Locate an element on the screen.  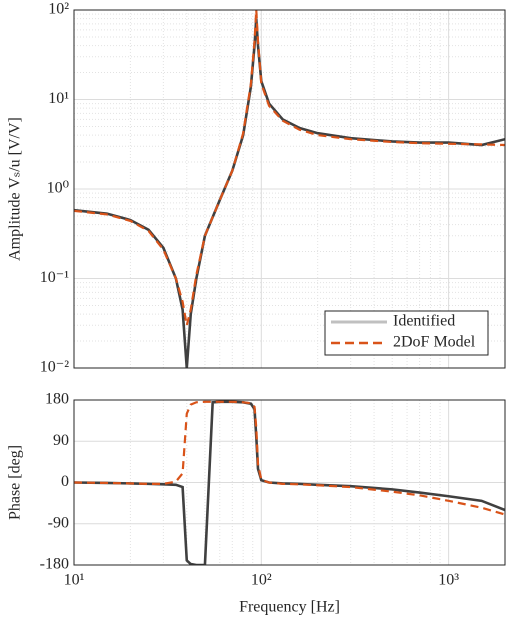
y-tick-label: 10¹ is located at coordinates (58, 98).